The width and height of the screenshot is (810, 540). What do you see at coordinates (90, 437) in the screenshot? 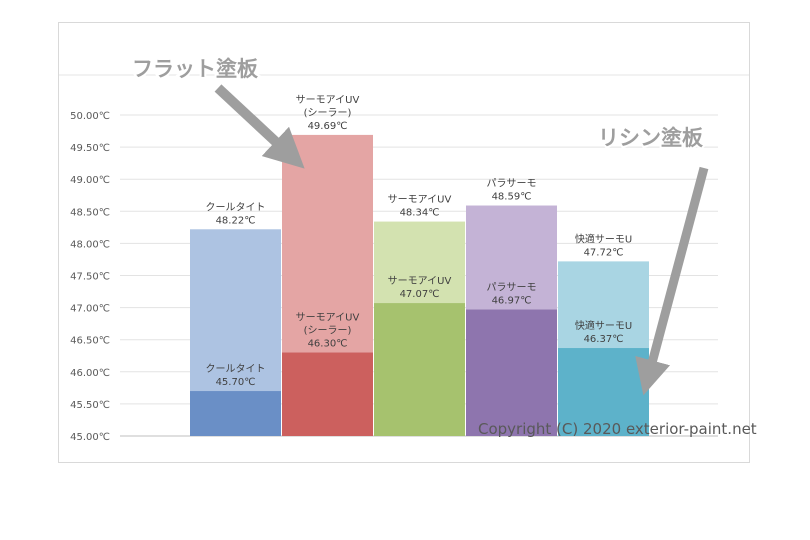
I see `y-tick-label: 45.00℃` at bounding box center [90, 437].